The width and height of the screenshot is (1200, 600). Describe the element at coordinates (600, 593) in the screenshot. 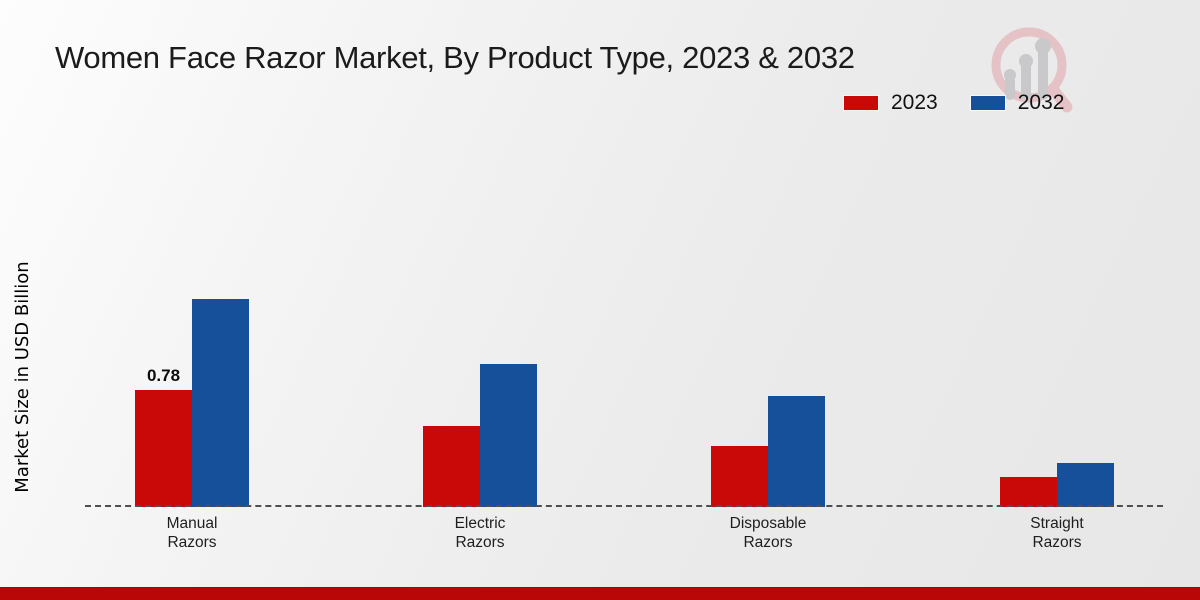

I see `bottom-accent-bar` at that location.